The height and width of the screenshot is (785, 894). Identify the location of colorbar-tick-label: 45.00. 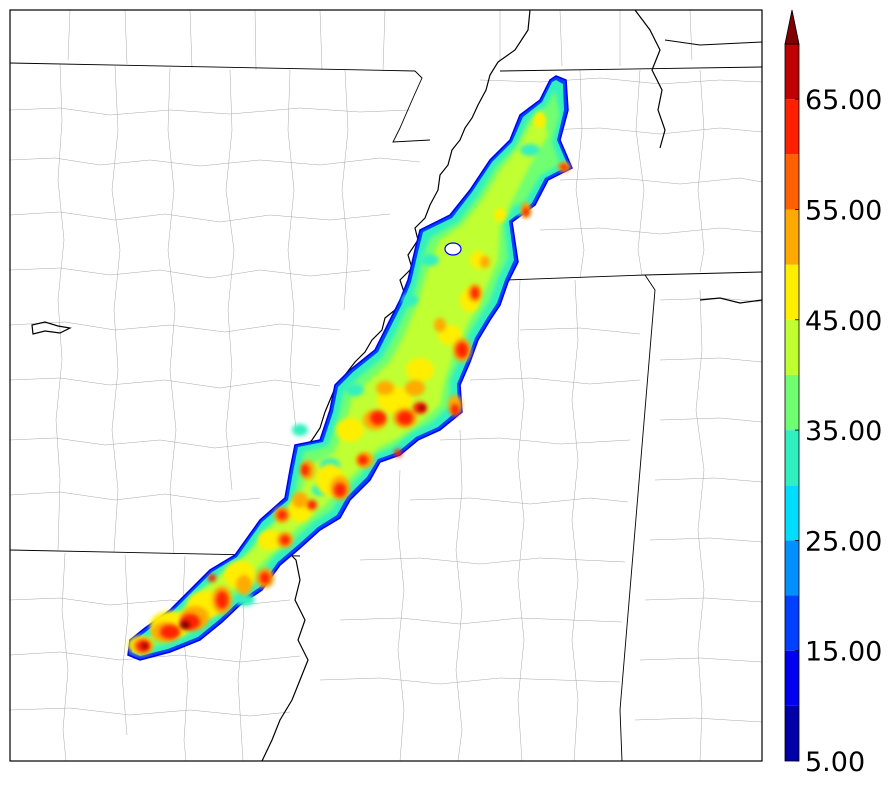
(843, 321).